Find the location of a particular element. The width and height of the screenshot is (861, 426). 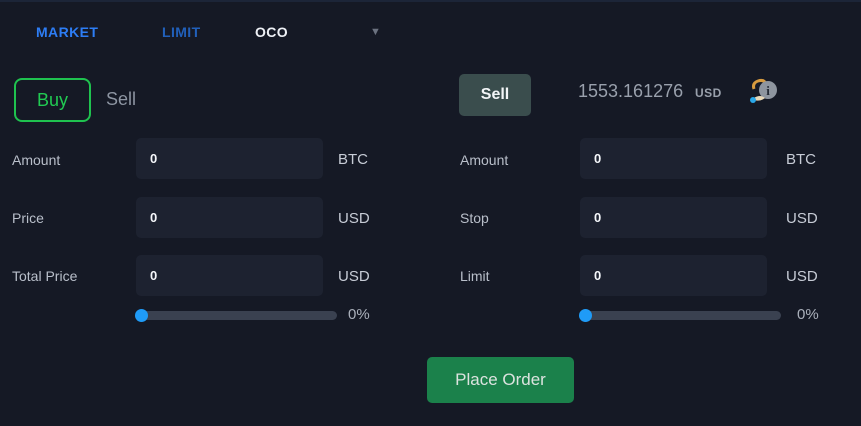

stop-unit: USD is located at coordinates (802, 218).